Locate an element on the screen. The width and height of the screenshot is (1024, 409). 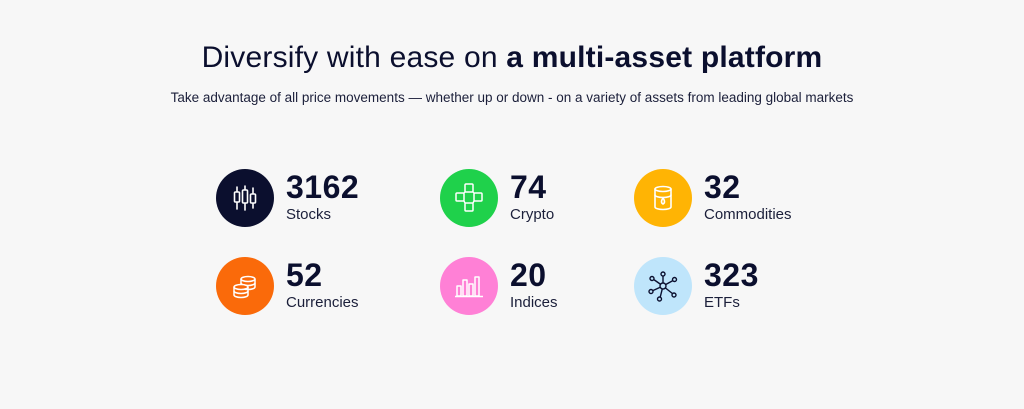
stat-label: Stocks is located at coordinates (309, 214).